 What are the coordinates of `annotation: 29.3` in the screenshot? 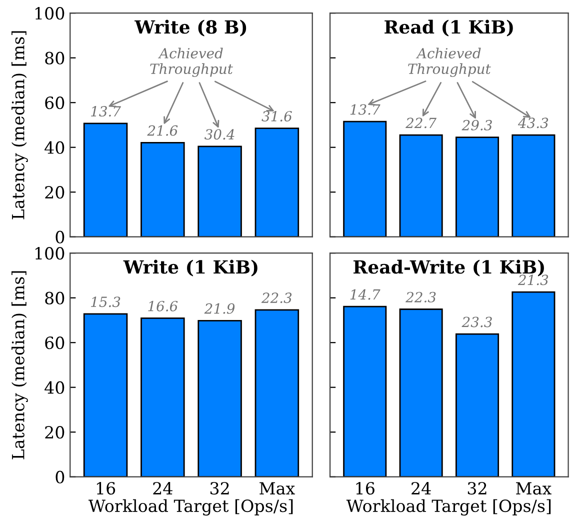 It's located at (477, 125).